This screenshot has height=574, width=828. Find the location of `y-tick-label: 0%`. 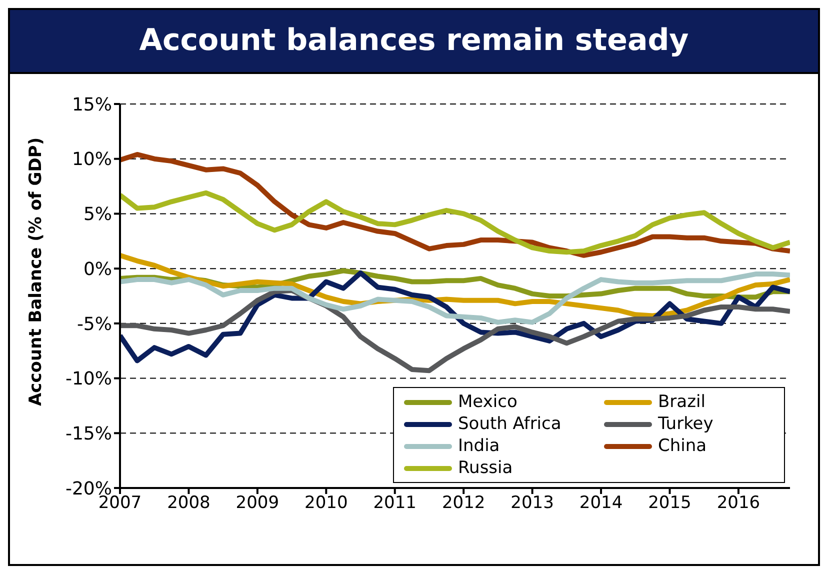

y-tick-label: 0% is located at coordinates (97, 269).